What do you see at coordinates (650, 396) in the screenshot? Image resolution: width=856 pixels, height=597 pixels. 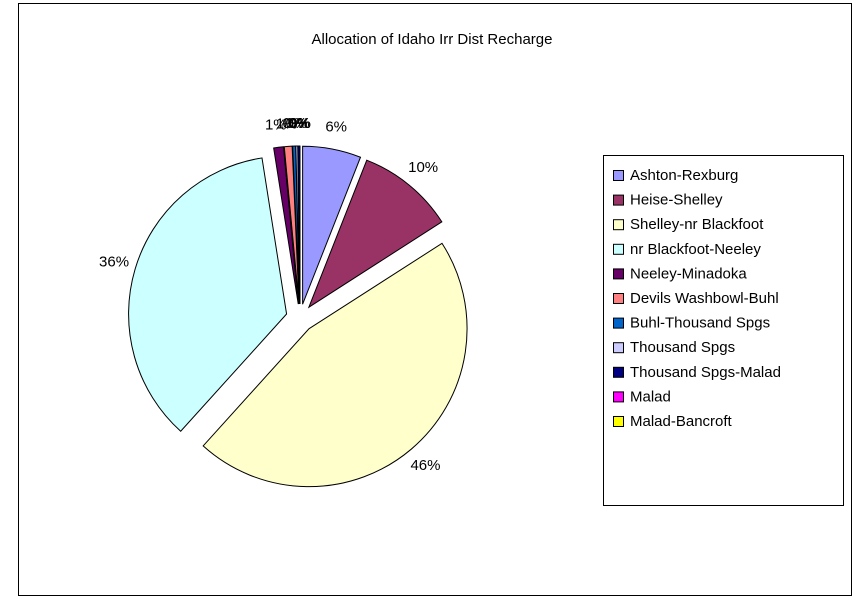 I see `legend-label: Malad` at bounding box center [650, 396].